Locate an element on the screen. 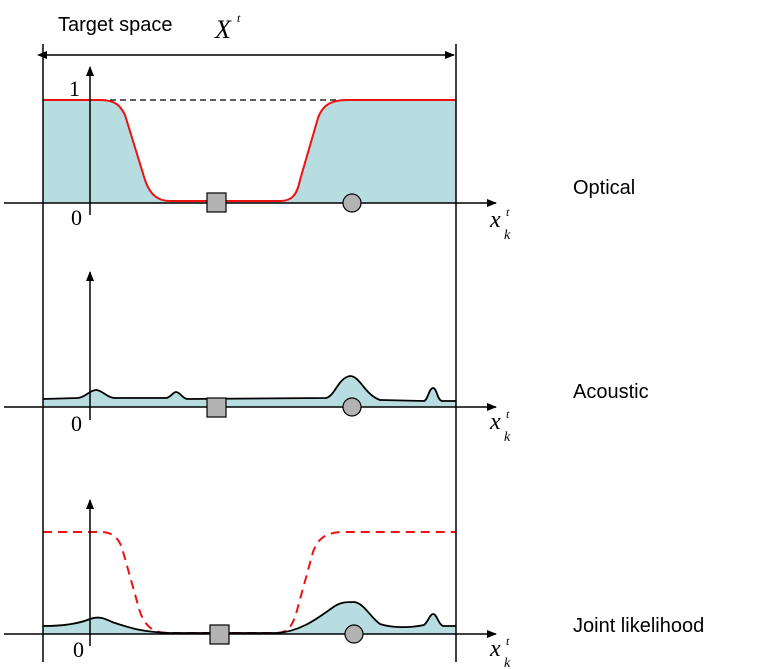  joint-likelihood-curve is located at coordinates (249, 617).